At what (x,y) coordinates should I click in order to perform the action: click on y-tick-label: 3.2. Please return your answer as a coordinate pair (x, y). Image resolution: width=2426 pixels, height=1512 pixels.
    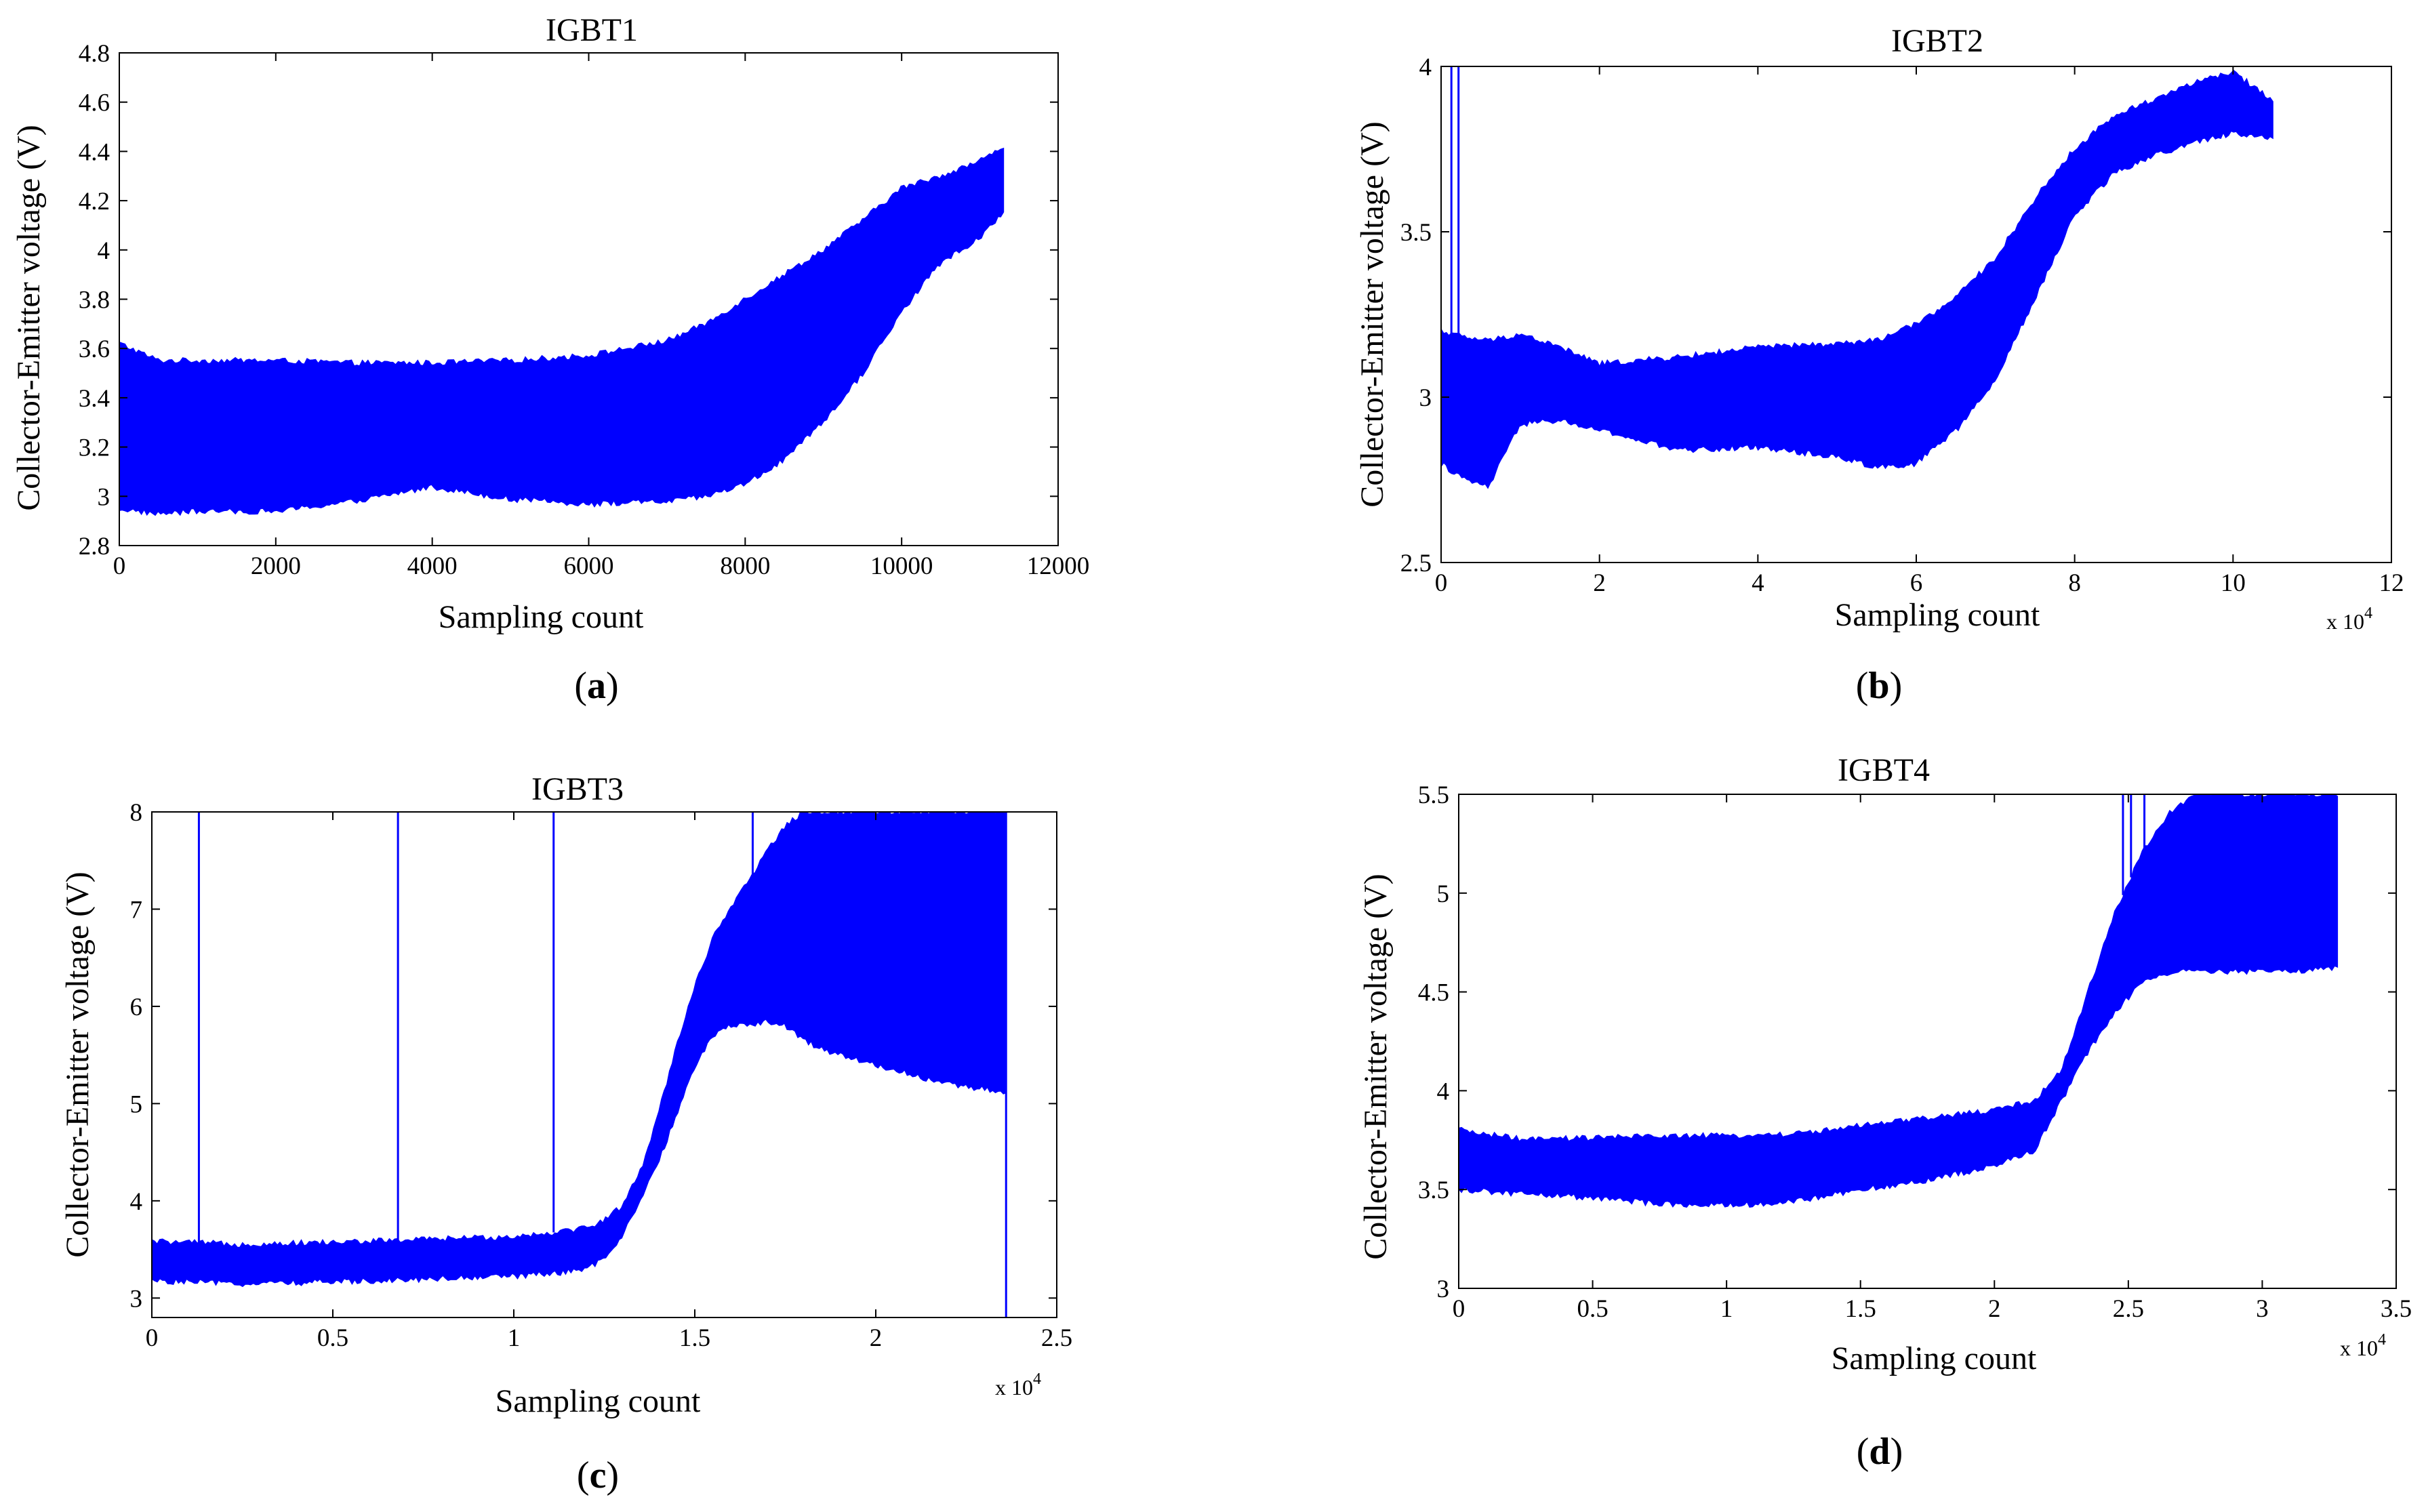
    Looking at the image, I should click on (95, 448).